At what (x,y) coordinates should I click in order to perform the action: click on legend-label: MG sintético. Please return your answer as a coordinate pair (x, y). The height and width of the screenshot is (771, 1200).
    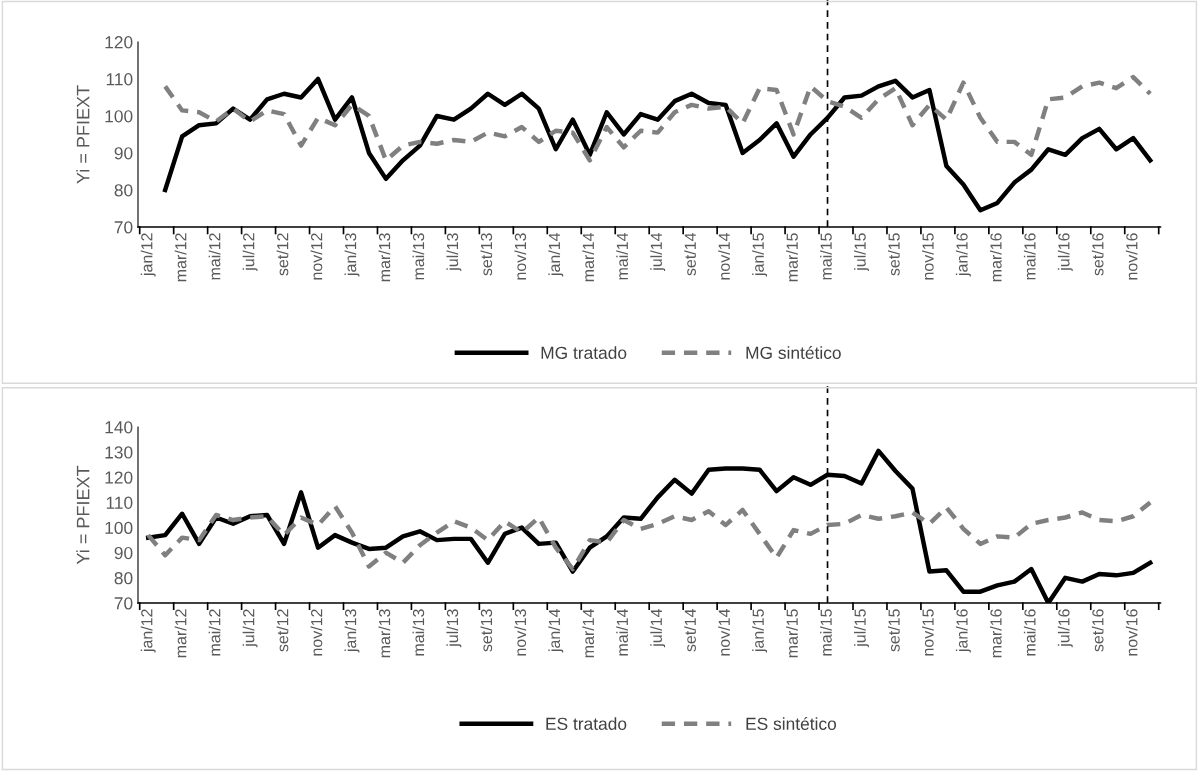
    Looking at the image, I should click on (793, 352).